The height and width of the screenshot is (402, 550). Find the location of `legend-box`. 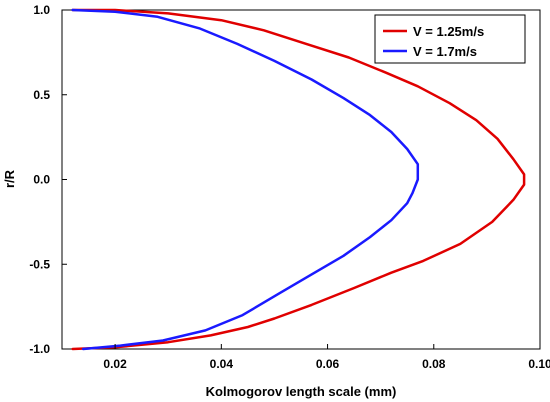

legend-box is located at coordinates (450, 39).